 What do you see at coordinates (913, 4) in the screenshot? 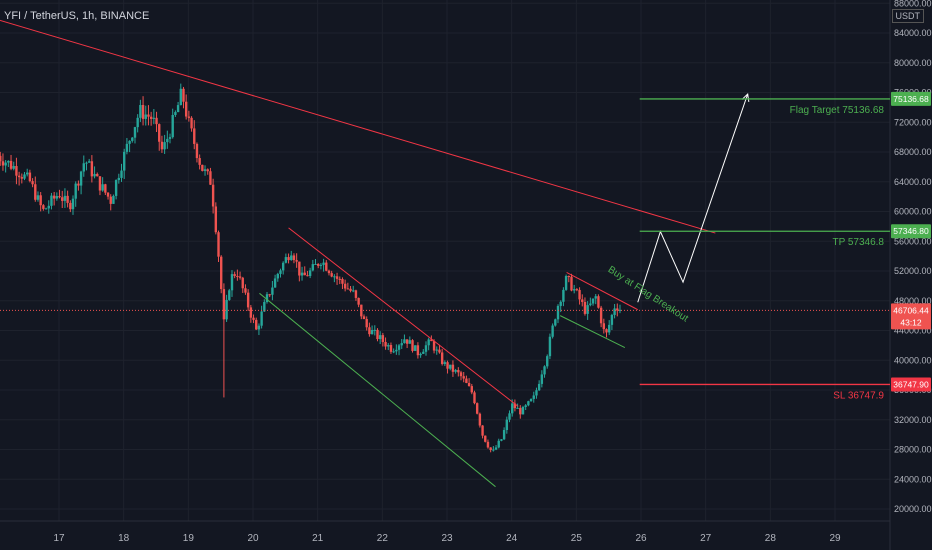
I see `y-tick-label: 88000.00` at bounding box center [913, 4].